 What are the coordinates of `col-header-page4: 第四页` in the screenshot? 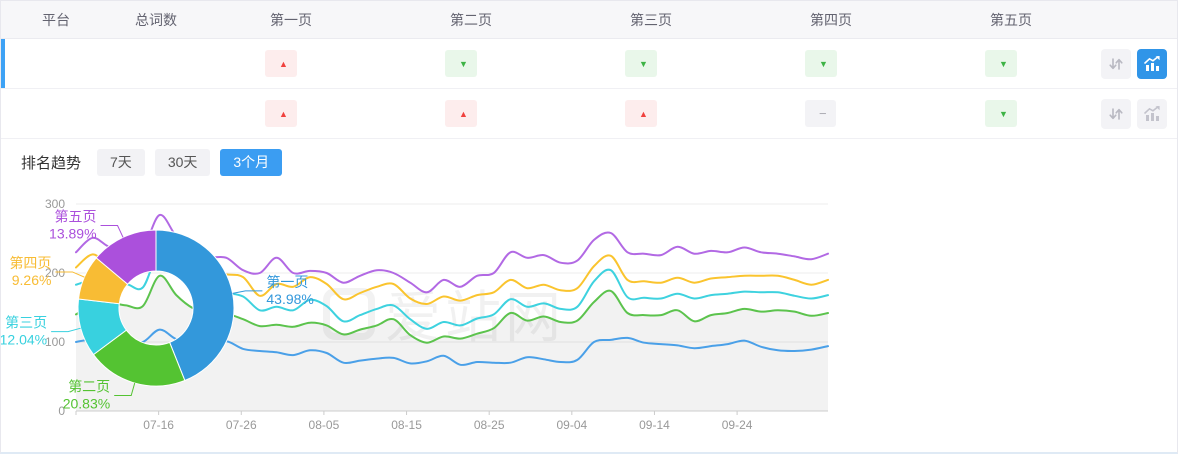 It's located at (831, 19).